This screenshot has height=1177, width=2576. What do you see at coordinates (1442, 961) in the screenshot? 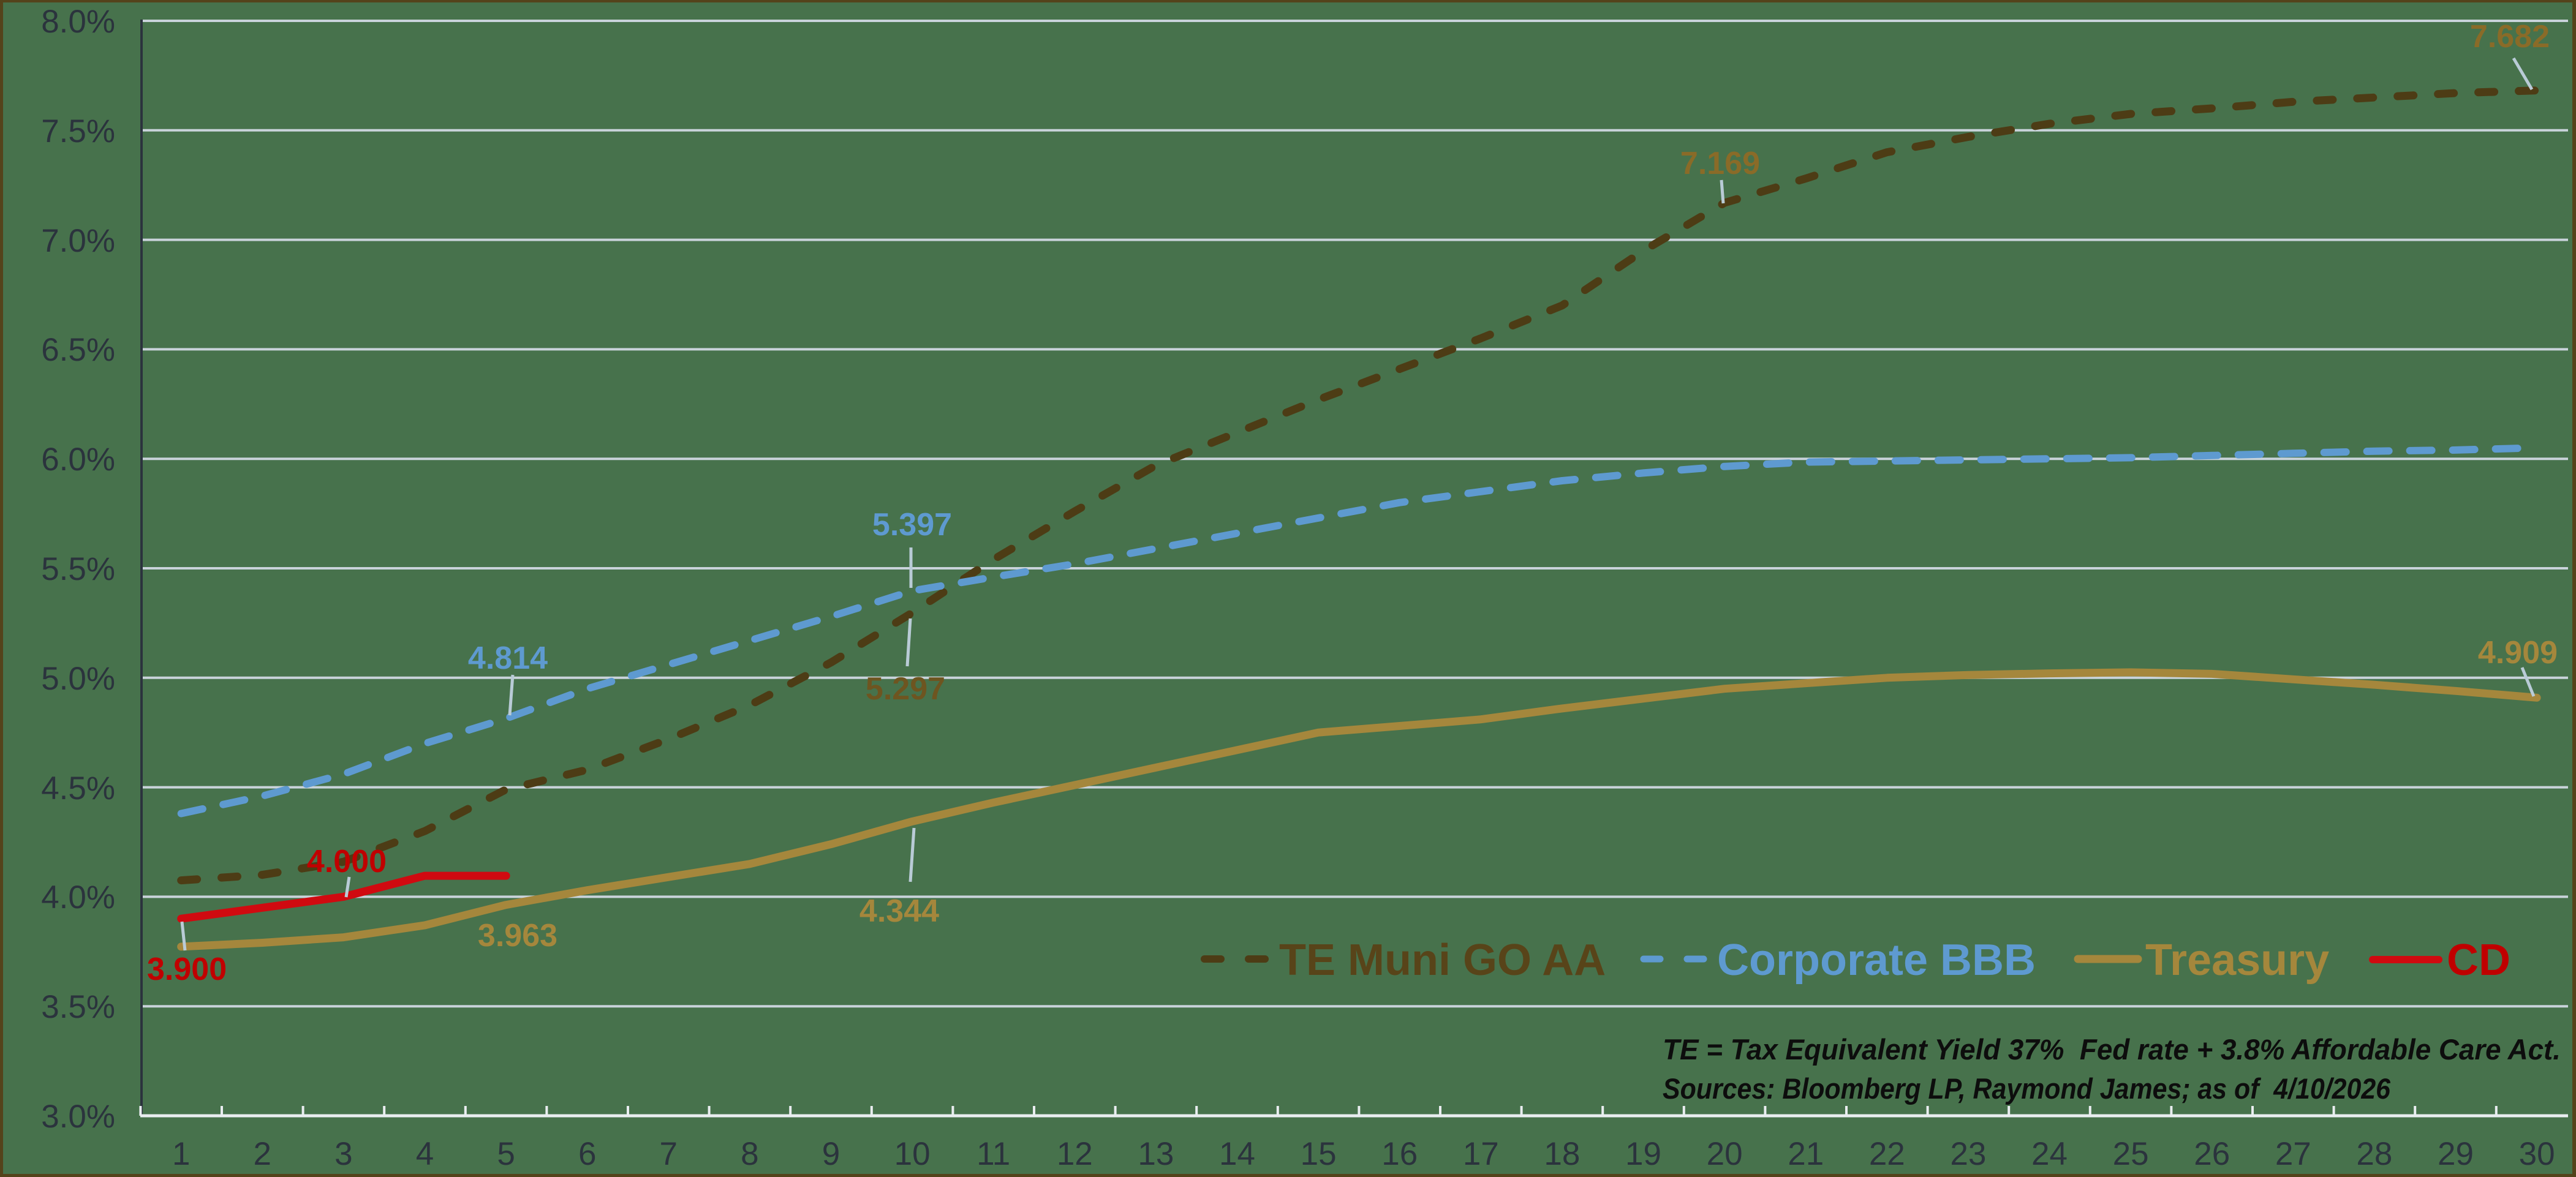
I see `svg-text: TE Muni GO AA` at bounding box center [1442, 961].